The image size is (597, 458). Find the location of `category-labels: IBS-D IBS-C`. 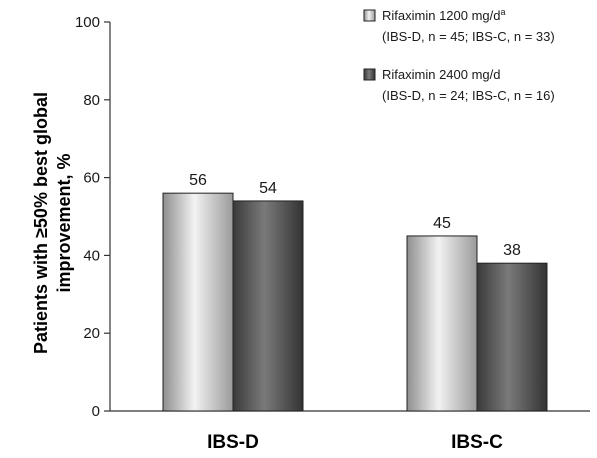

category-labels: IBS-D IBS-C is located at coordinates (355, 442).